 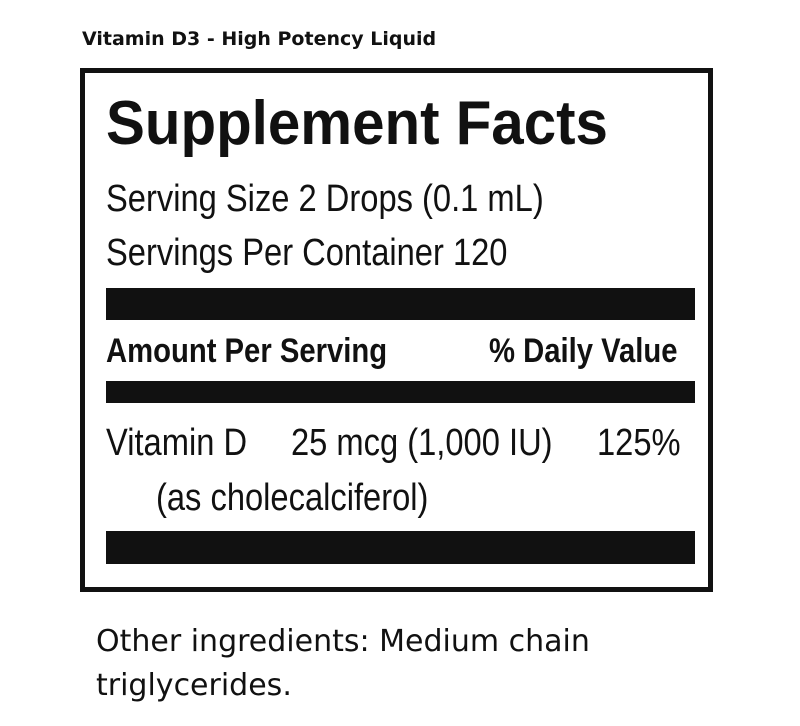 What do you see at coordinates (400, 392) in the screenshot?
I see `divider` at bounding box center [400, 392].